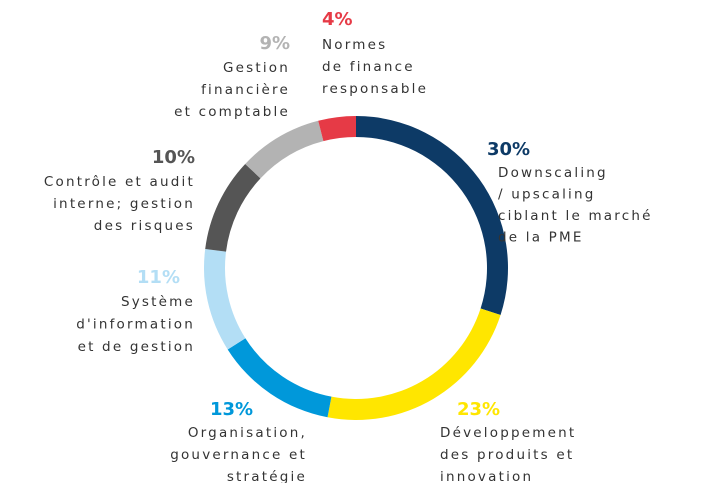  Describe the element at coordinates (119, 182) in the screenshot. I see `category-label: Contrôle et audit` at that location.